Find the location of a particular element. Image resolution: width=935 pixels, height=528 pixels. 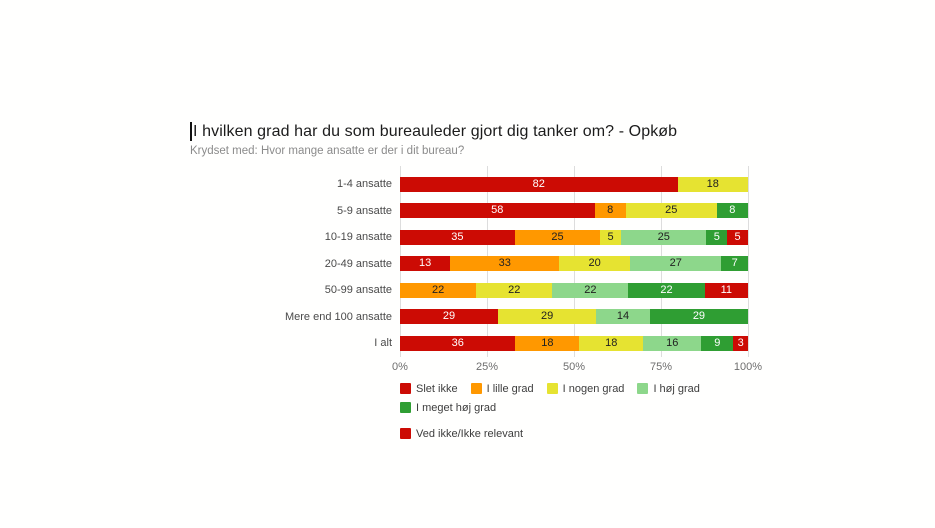

bar-segment: 16 is located at coordinates (672, 343).